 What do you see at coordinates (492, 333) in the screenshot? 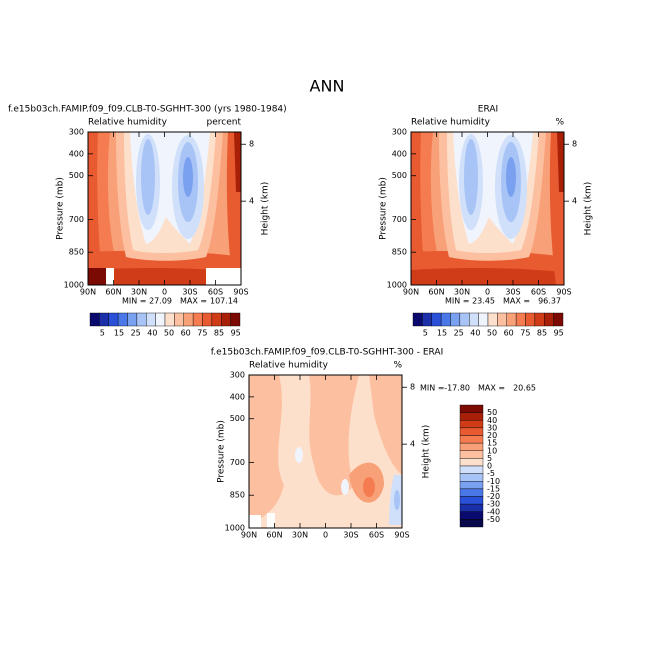
I see `colorbar-label: 50` at bounding box center [492, 333].